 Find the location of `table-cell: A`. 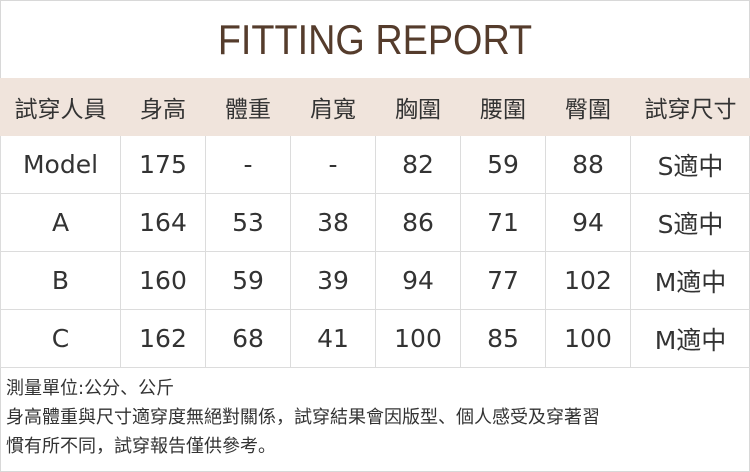

table-cell: A is located at coordinates (60, 222).